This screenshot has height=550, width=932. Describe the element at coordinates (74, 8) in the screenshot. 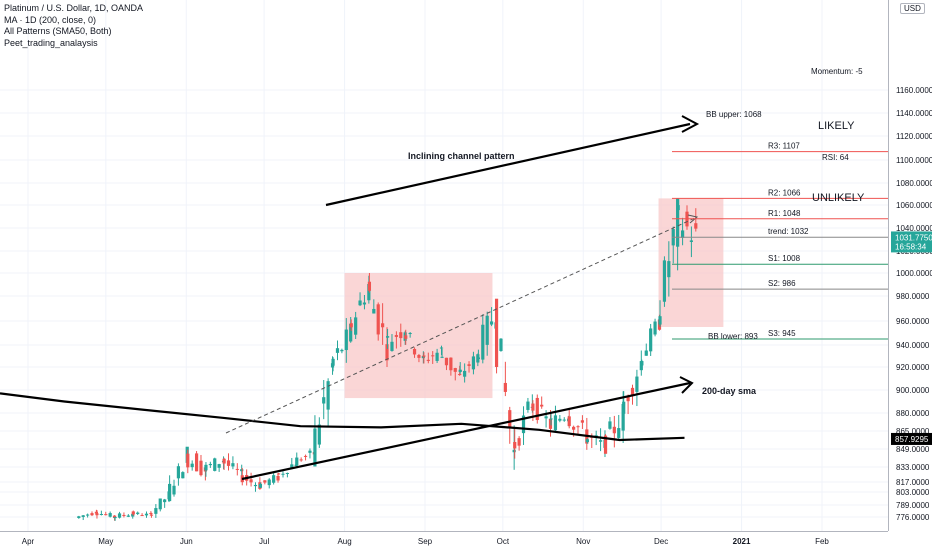

I see `symbol-title: Platinum / U.S. Dollar, 1D, OANDA` at that location.